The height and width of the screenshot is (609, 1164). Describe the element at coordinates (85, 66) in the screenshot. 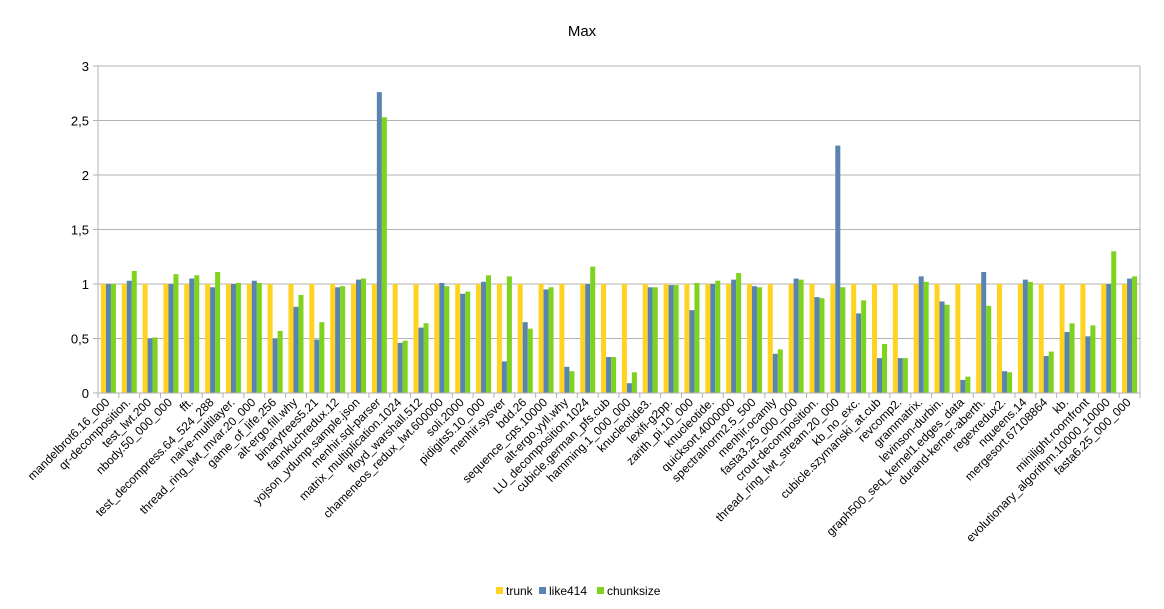

I see `y-tick-label: 3` at that location.